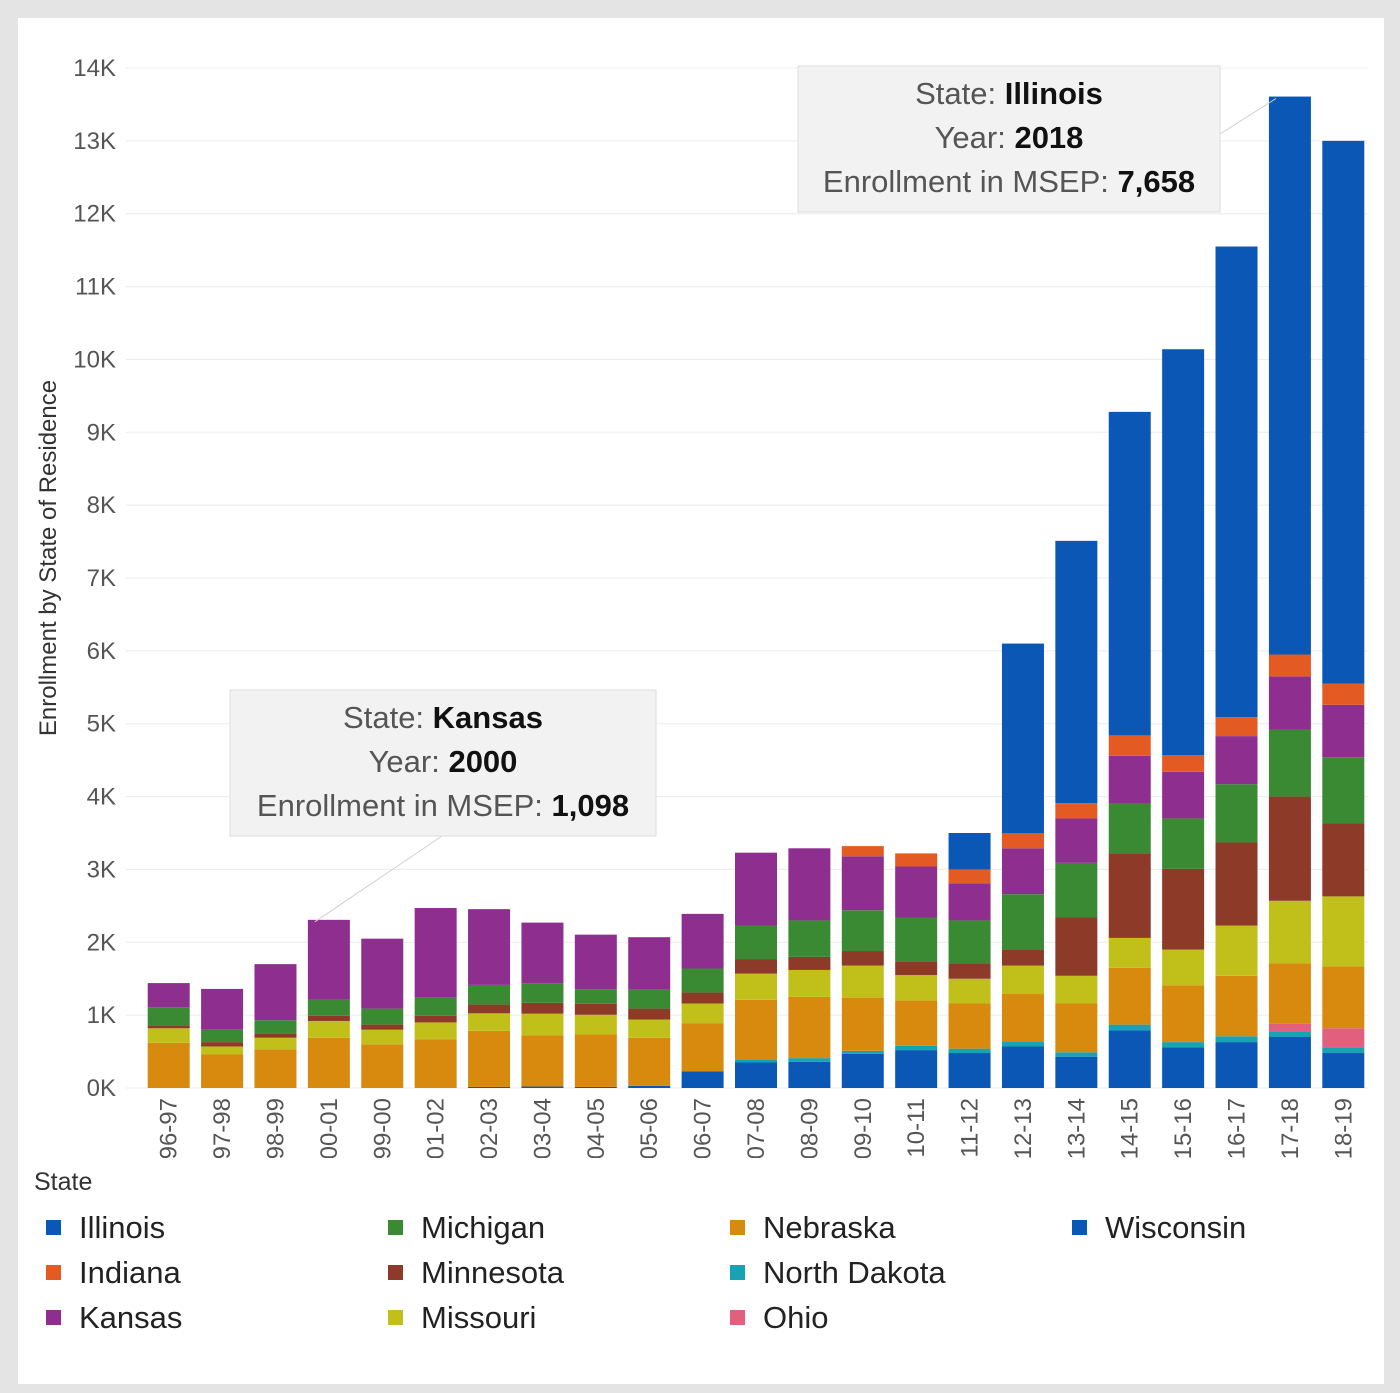 This screenshot has height=1393, width=1400. I want to click on legend-item-north-dakota: North Dakota, so click(889, 1272).